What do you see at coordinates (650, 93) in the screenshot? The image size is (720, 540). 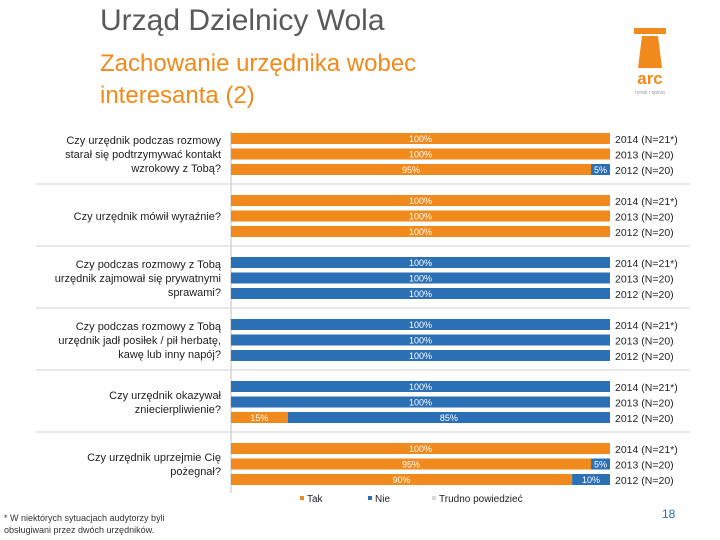 I see `logo-caption: rynek i opinia` at bounding box center [650, 93].